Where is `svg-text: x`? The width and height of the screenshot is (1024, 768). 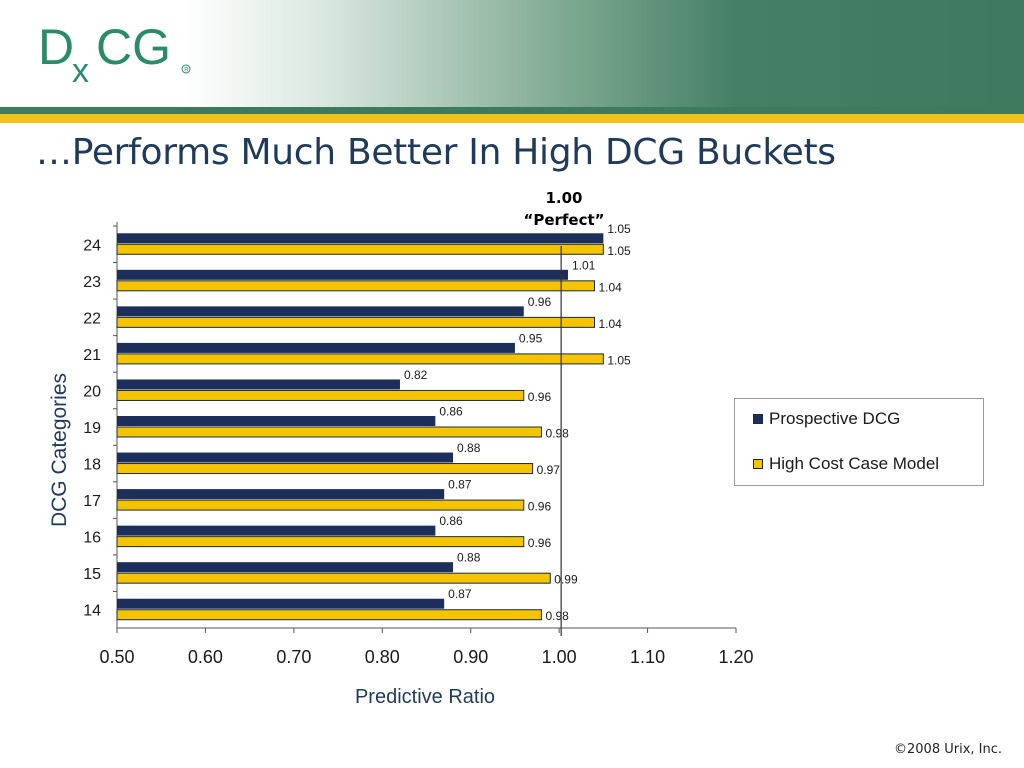
svg-text: x is located at coordinates (80, 71).